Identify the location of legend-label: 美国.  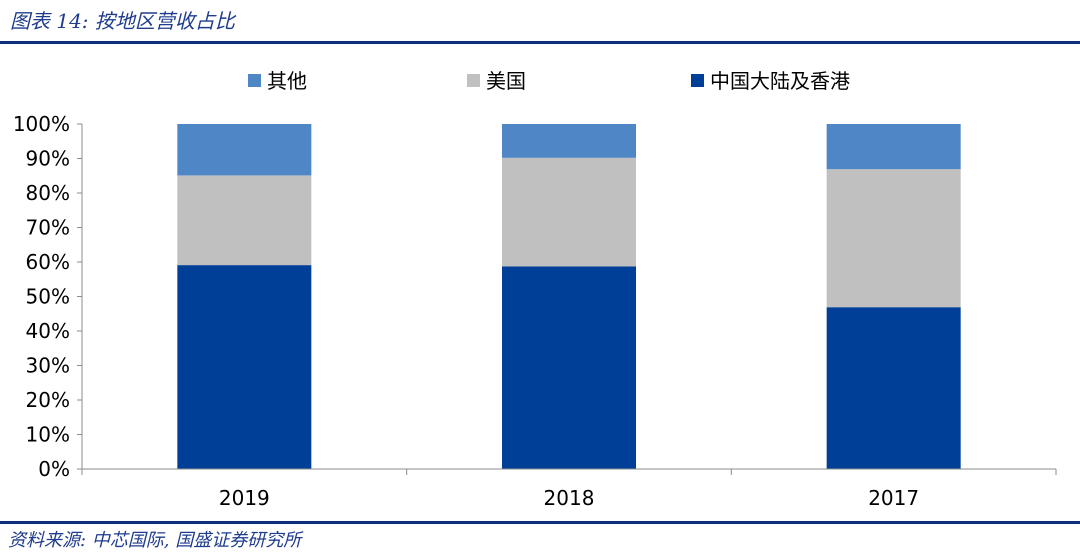
(506, 81).